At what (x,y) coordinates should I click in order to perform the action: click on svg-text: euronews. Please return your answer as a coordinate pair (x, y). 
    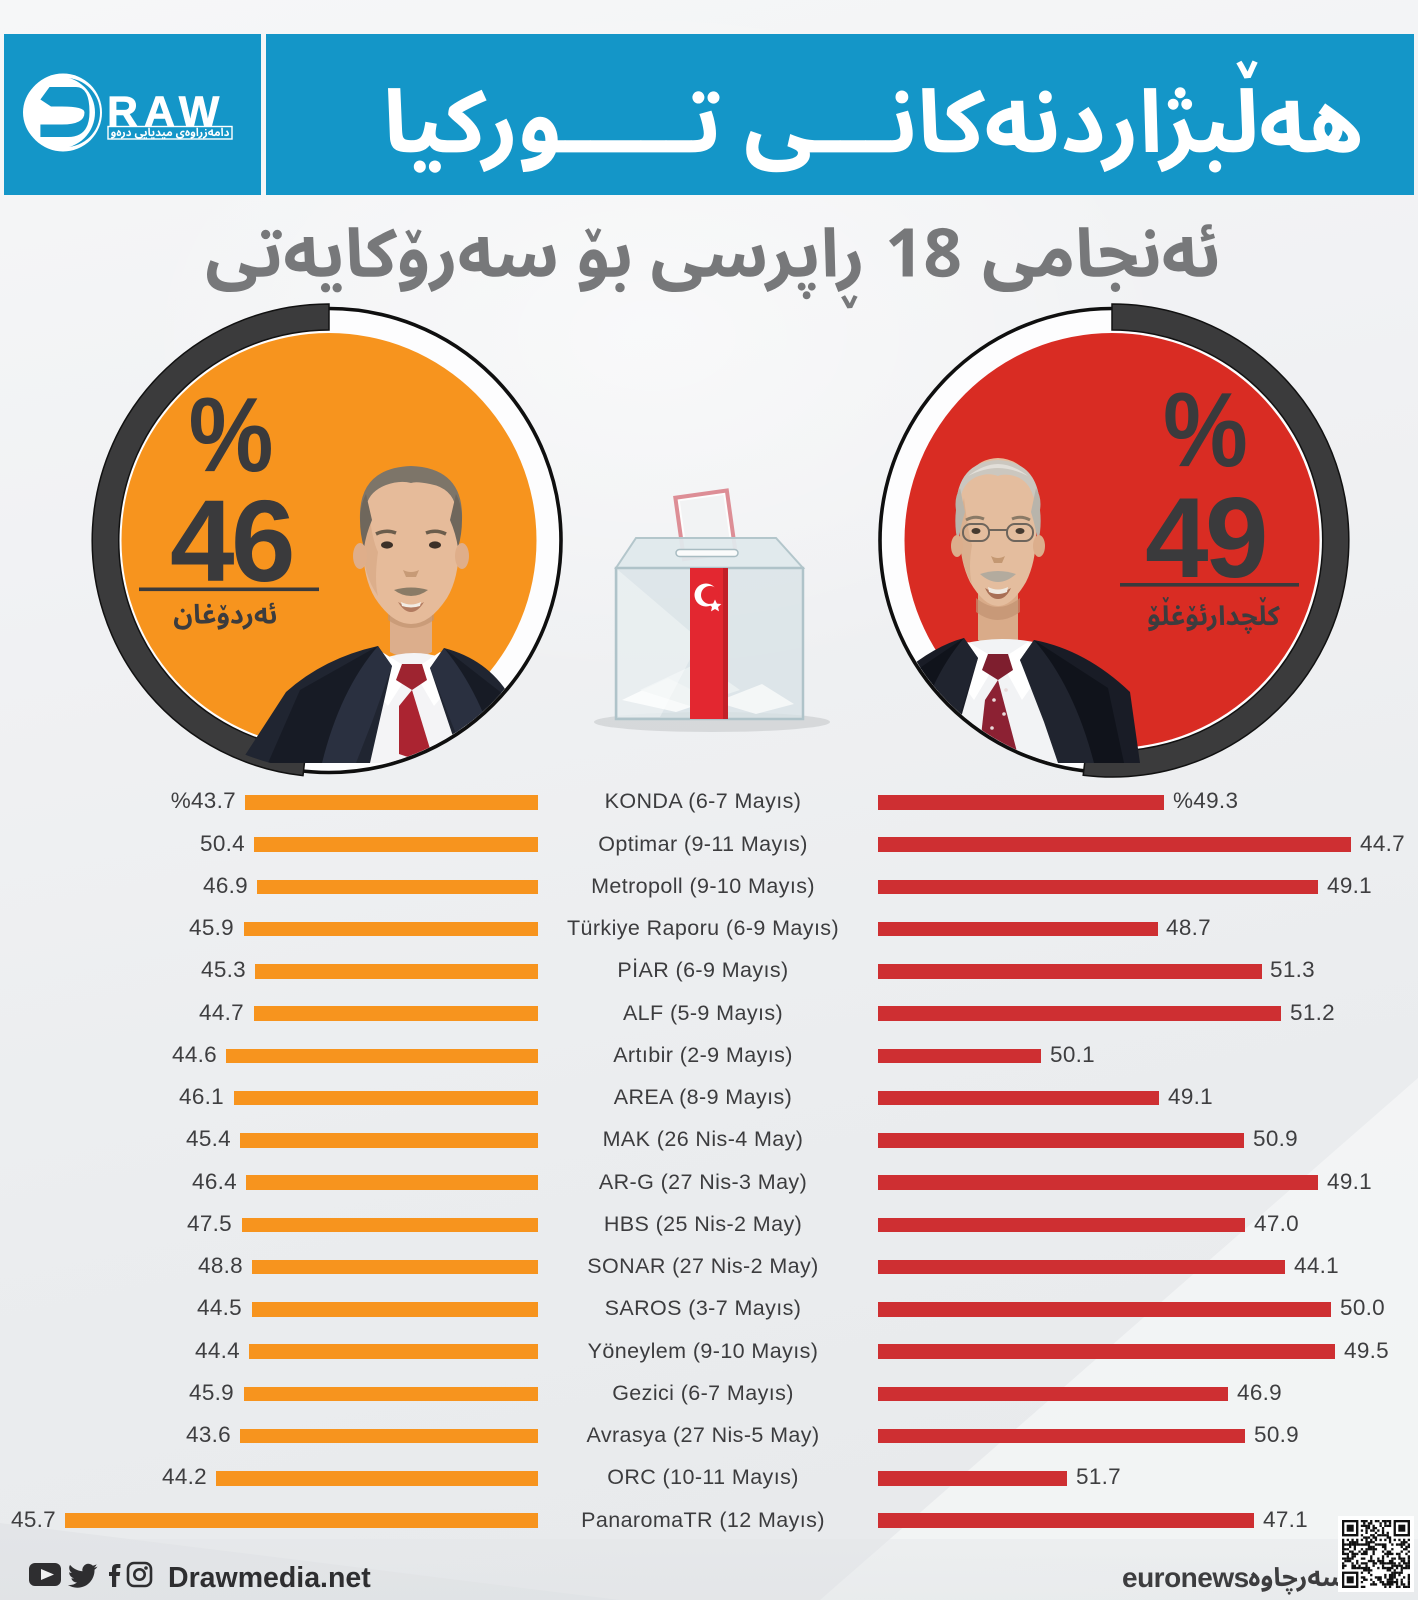
    Looking at the image, I should click on (1185, 1577).